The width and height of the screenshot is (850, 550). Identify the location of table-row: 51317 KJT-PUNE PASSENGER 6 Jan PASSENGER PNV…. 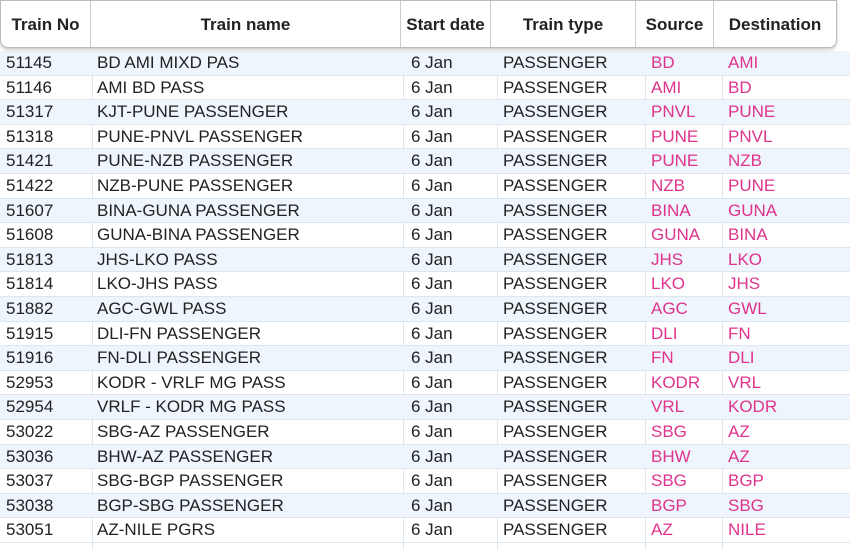
(425, 112).